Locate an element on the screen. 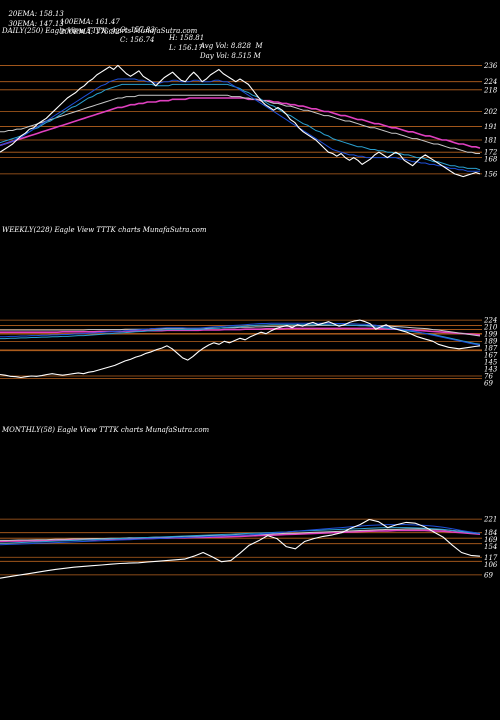  weekly-tick-label: 189 is located at coordinates (491, 342).